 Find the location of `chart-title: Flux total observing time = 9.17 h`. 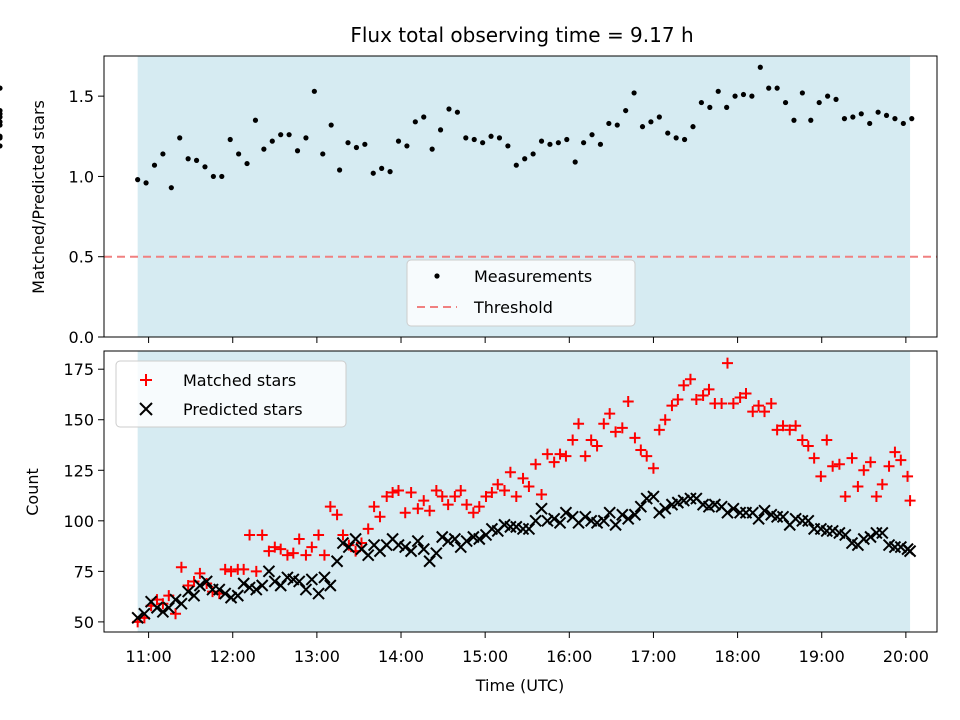

chart-title: Flux total observing time = 9.17 h is located at coordinates (521, 35).